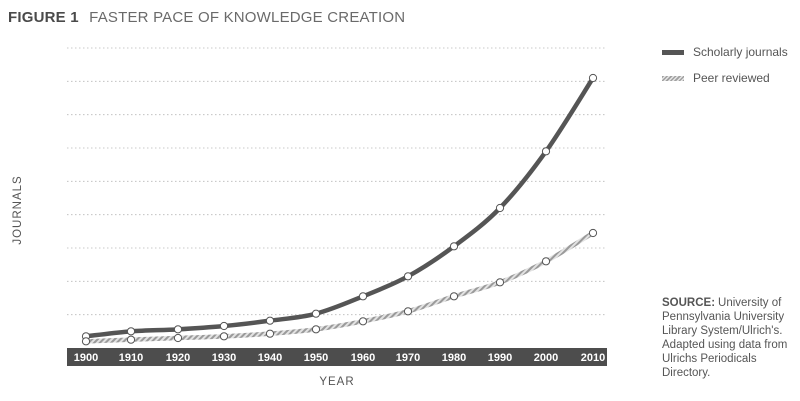  I want to click on x-tick-label: 1900, so click(86, 358).